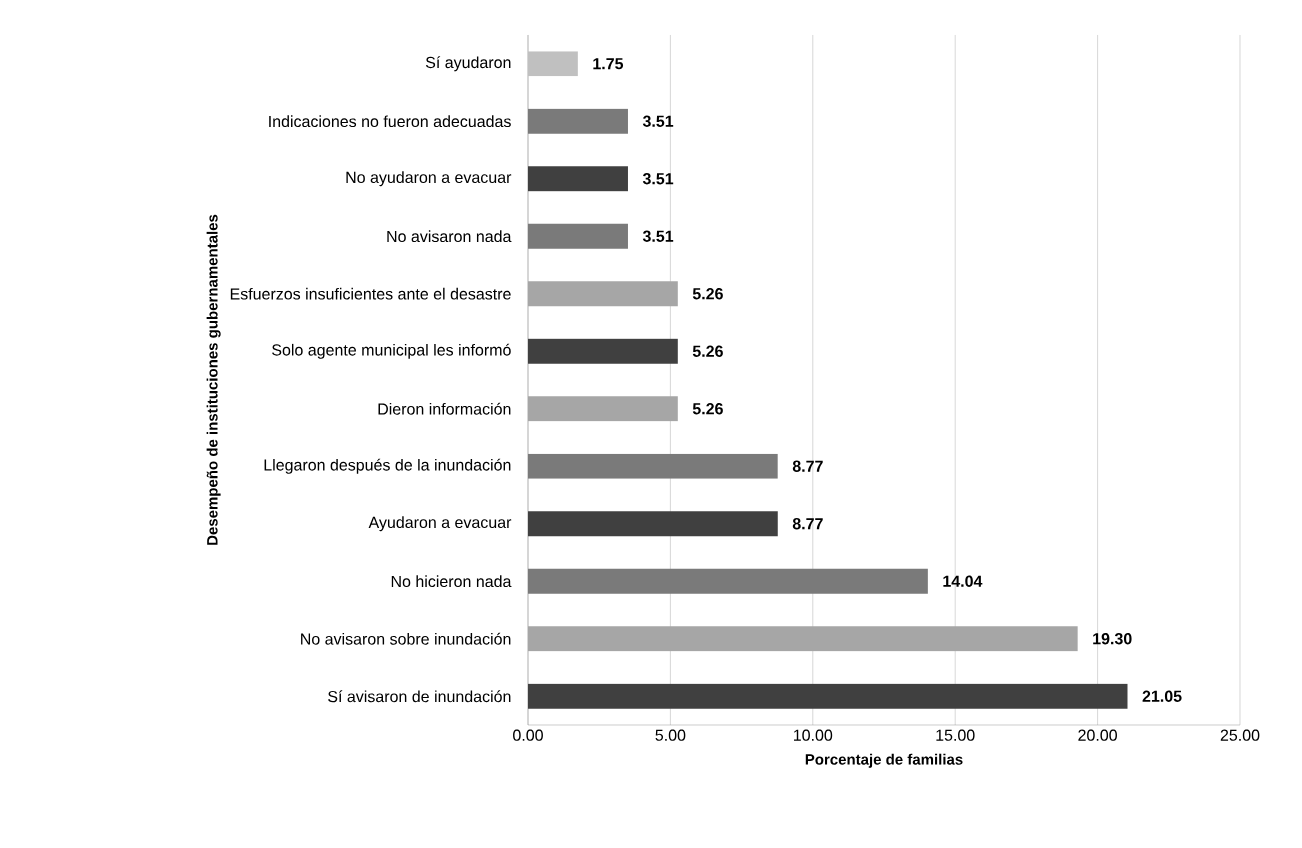 Image resolution: width=1302 pixels, height=848 pixels. What do you see at coordinates (444, 408) in the screenshot?
I see `y-tick-label: Dieron información` at bounding box center [444, 408].